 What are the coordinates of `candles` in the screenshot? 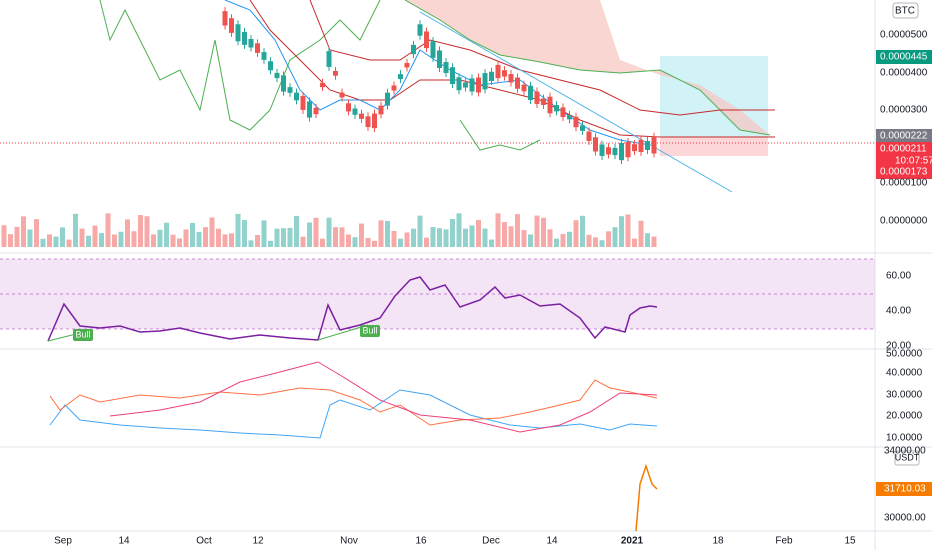 It's located at (439, 86).